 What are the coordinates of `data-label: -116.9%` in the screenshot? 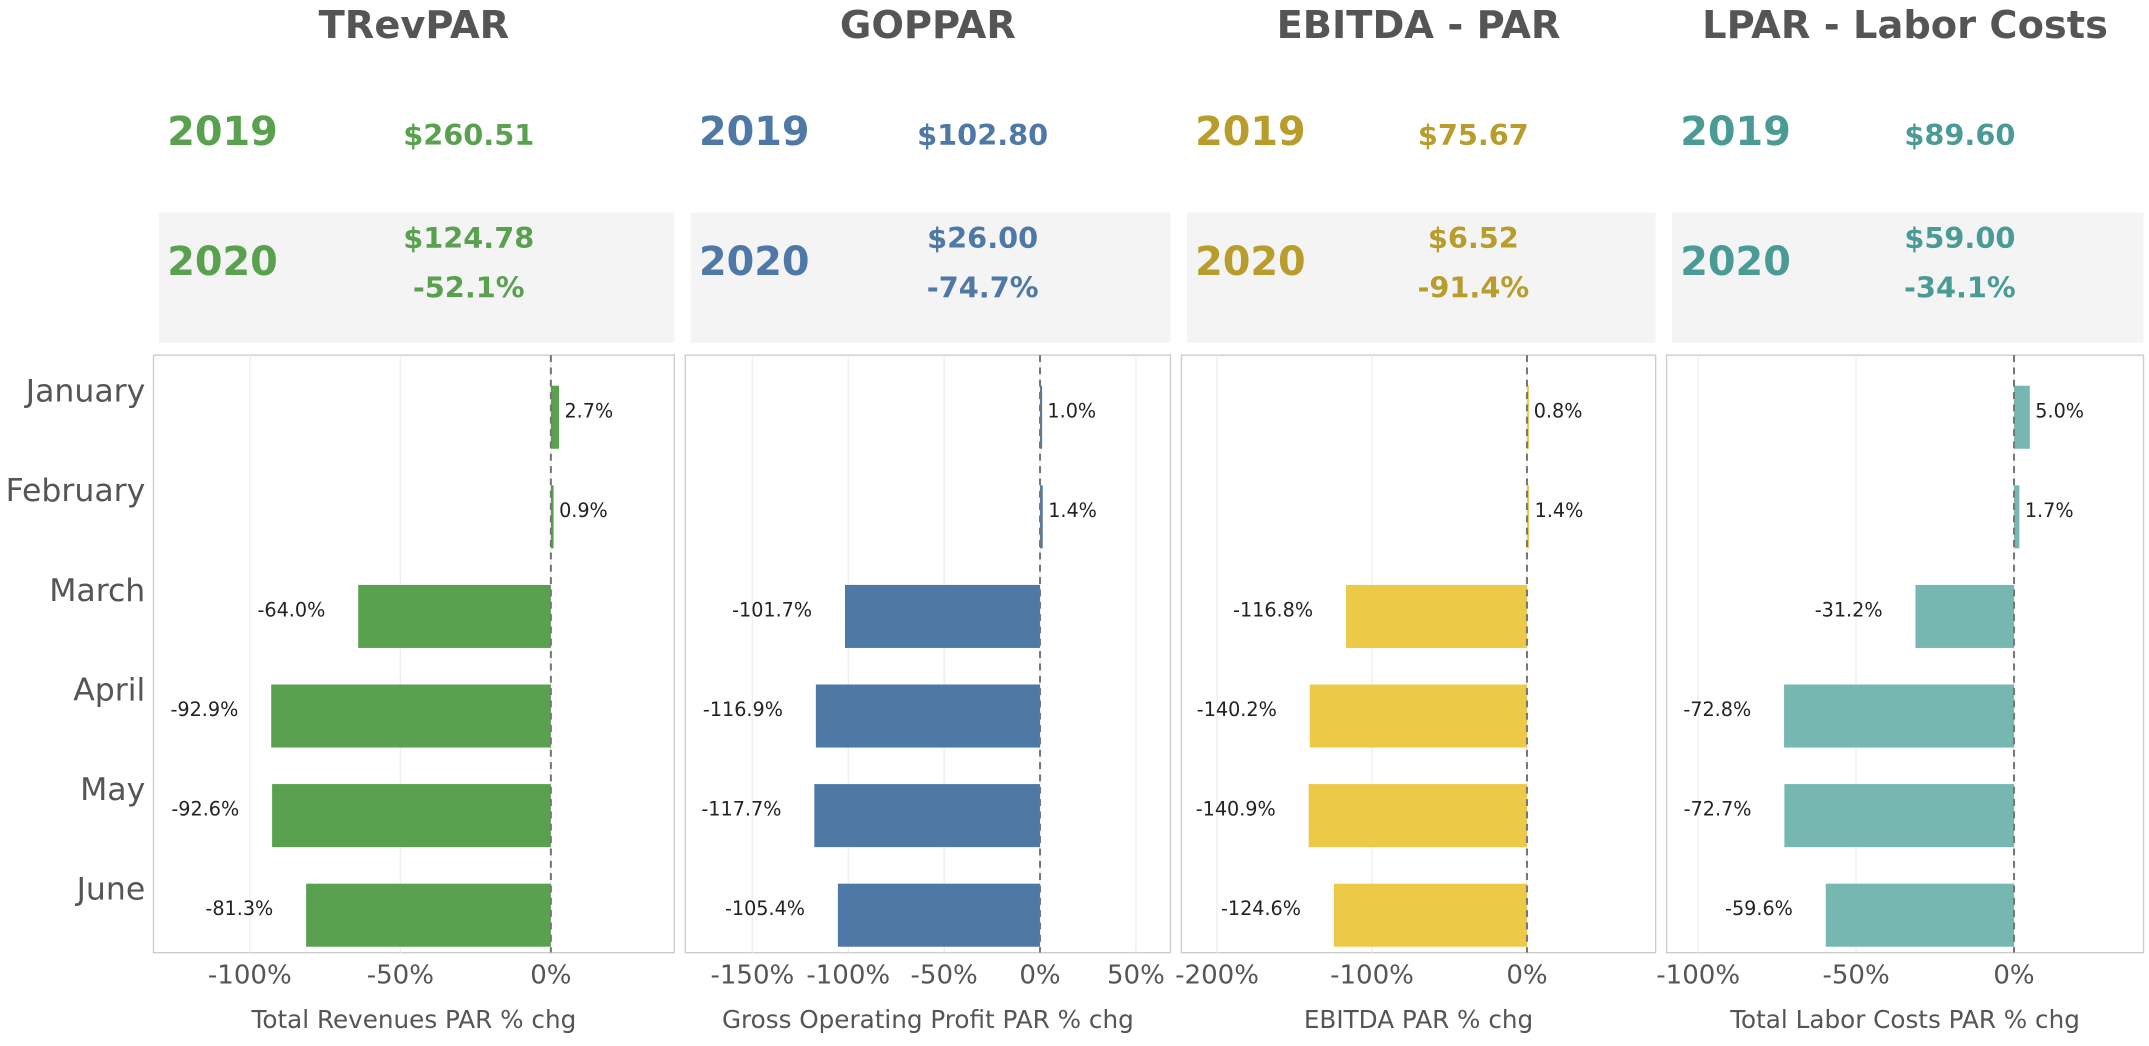 It's located at (743, 709).